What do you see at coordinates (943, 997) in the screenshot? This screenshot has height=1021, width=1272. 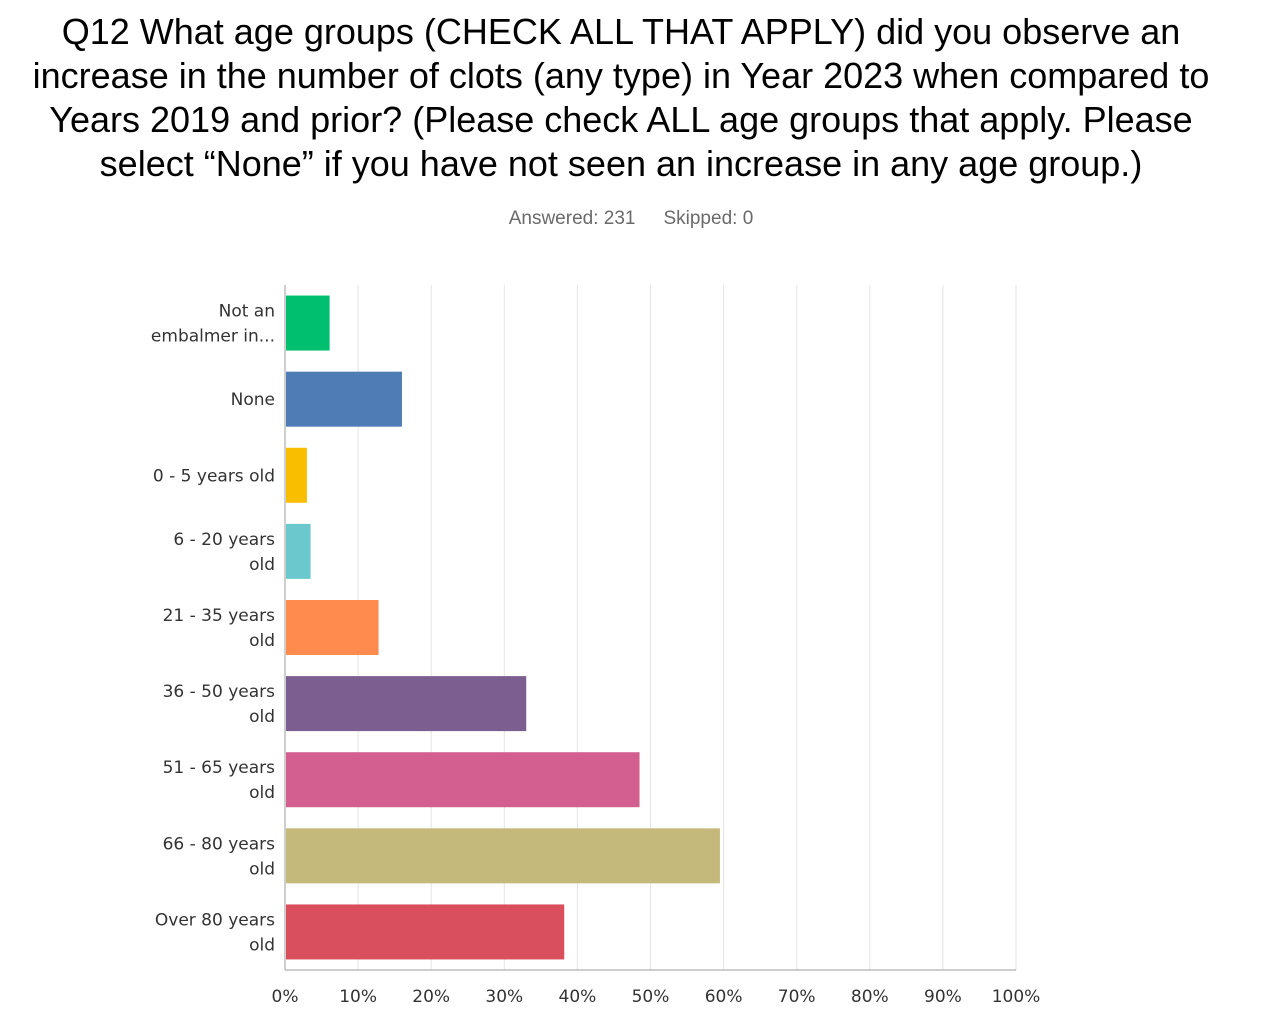 I see `x-tick-label: 90%` at bounding box center [943, 997].